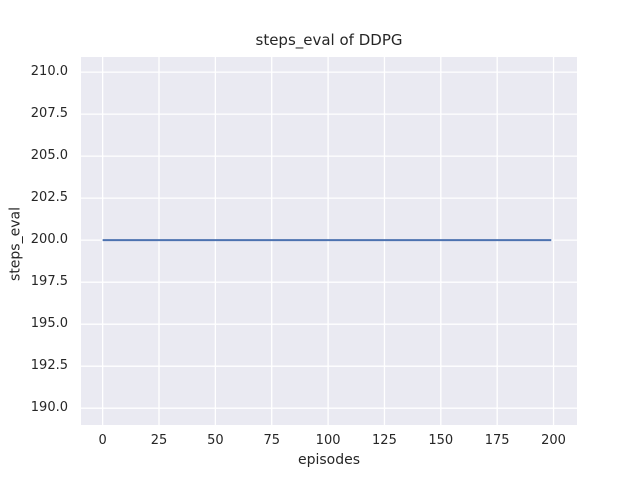  I want to click on x-tick-label: 200, so click(553, 440).